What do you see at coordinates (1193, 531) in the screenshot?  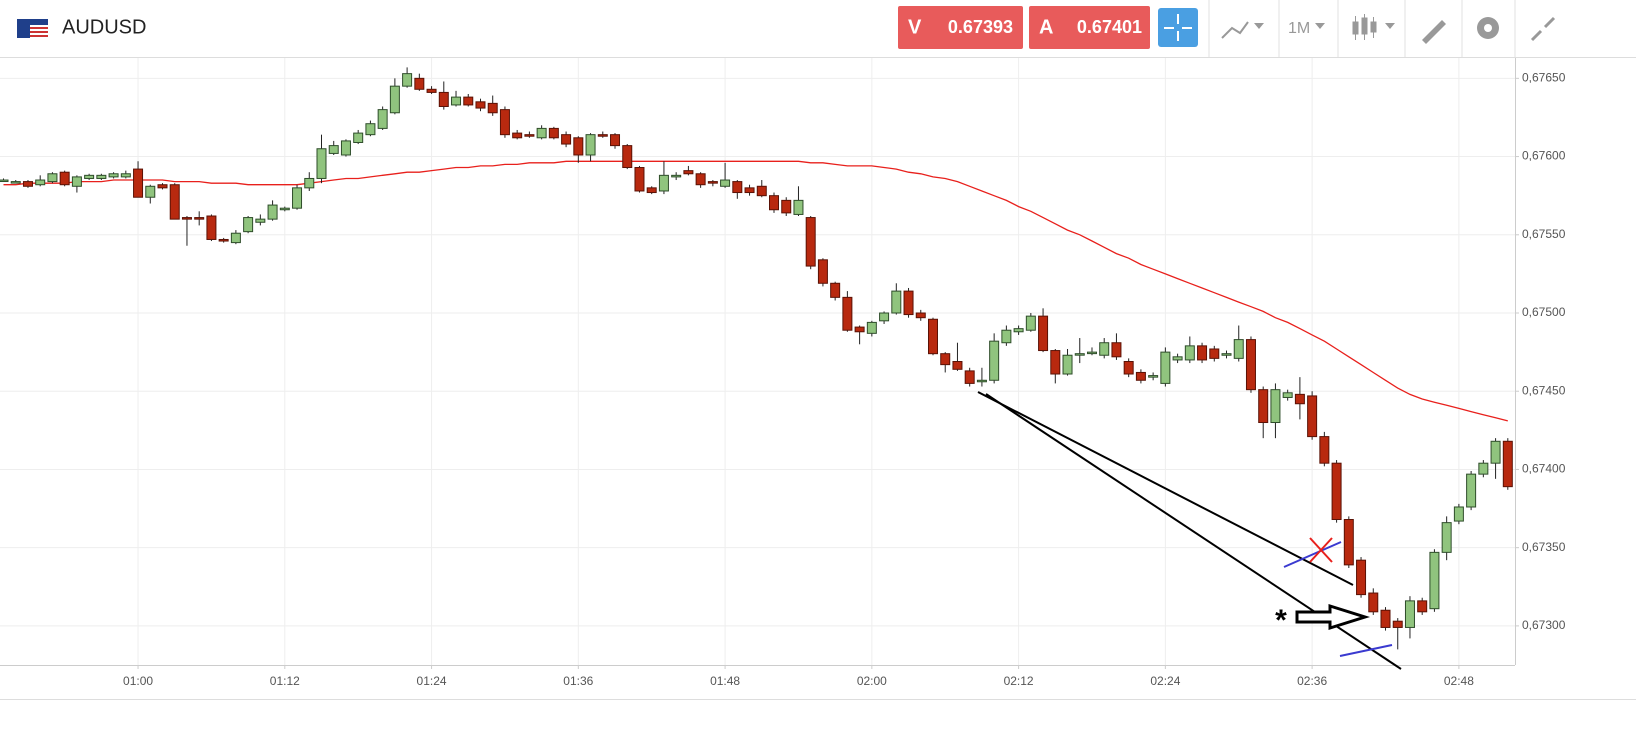 I see `trend-line` at bounding box center [1193, 531].